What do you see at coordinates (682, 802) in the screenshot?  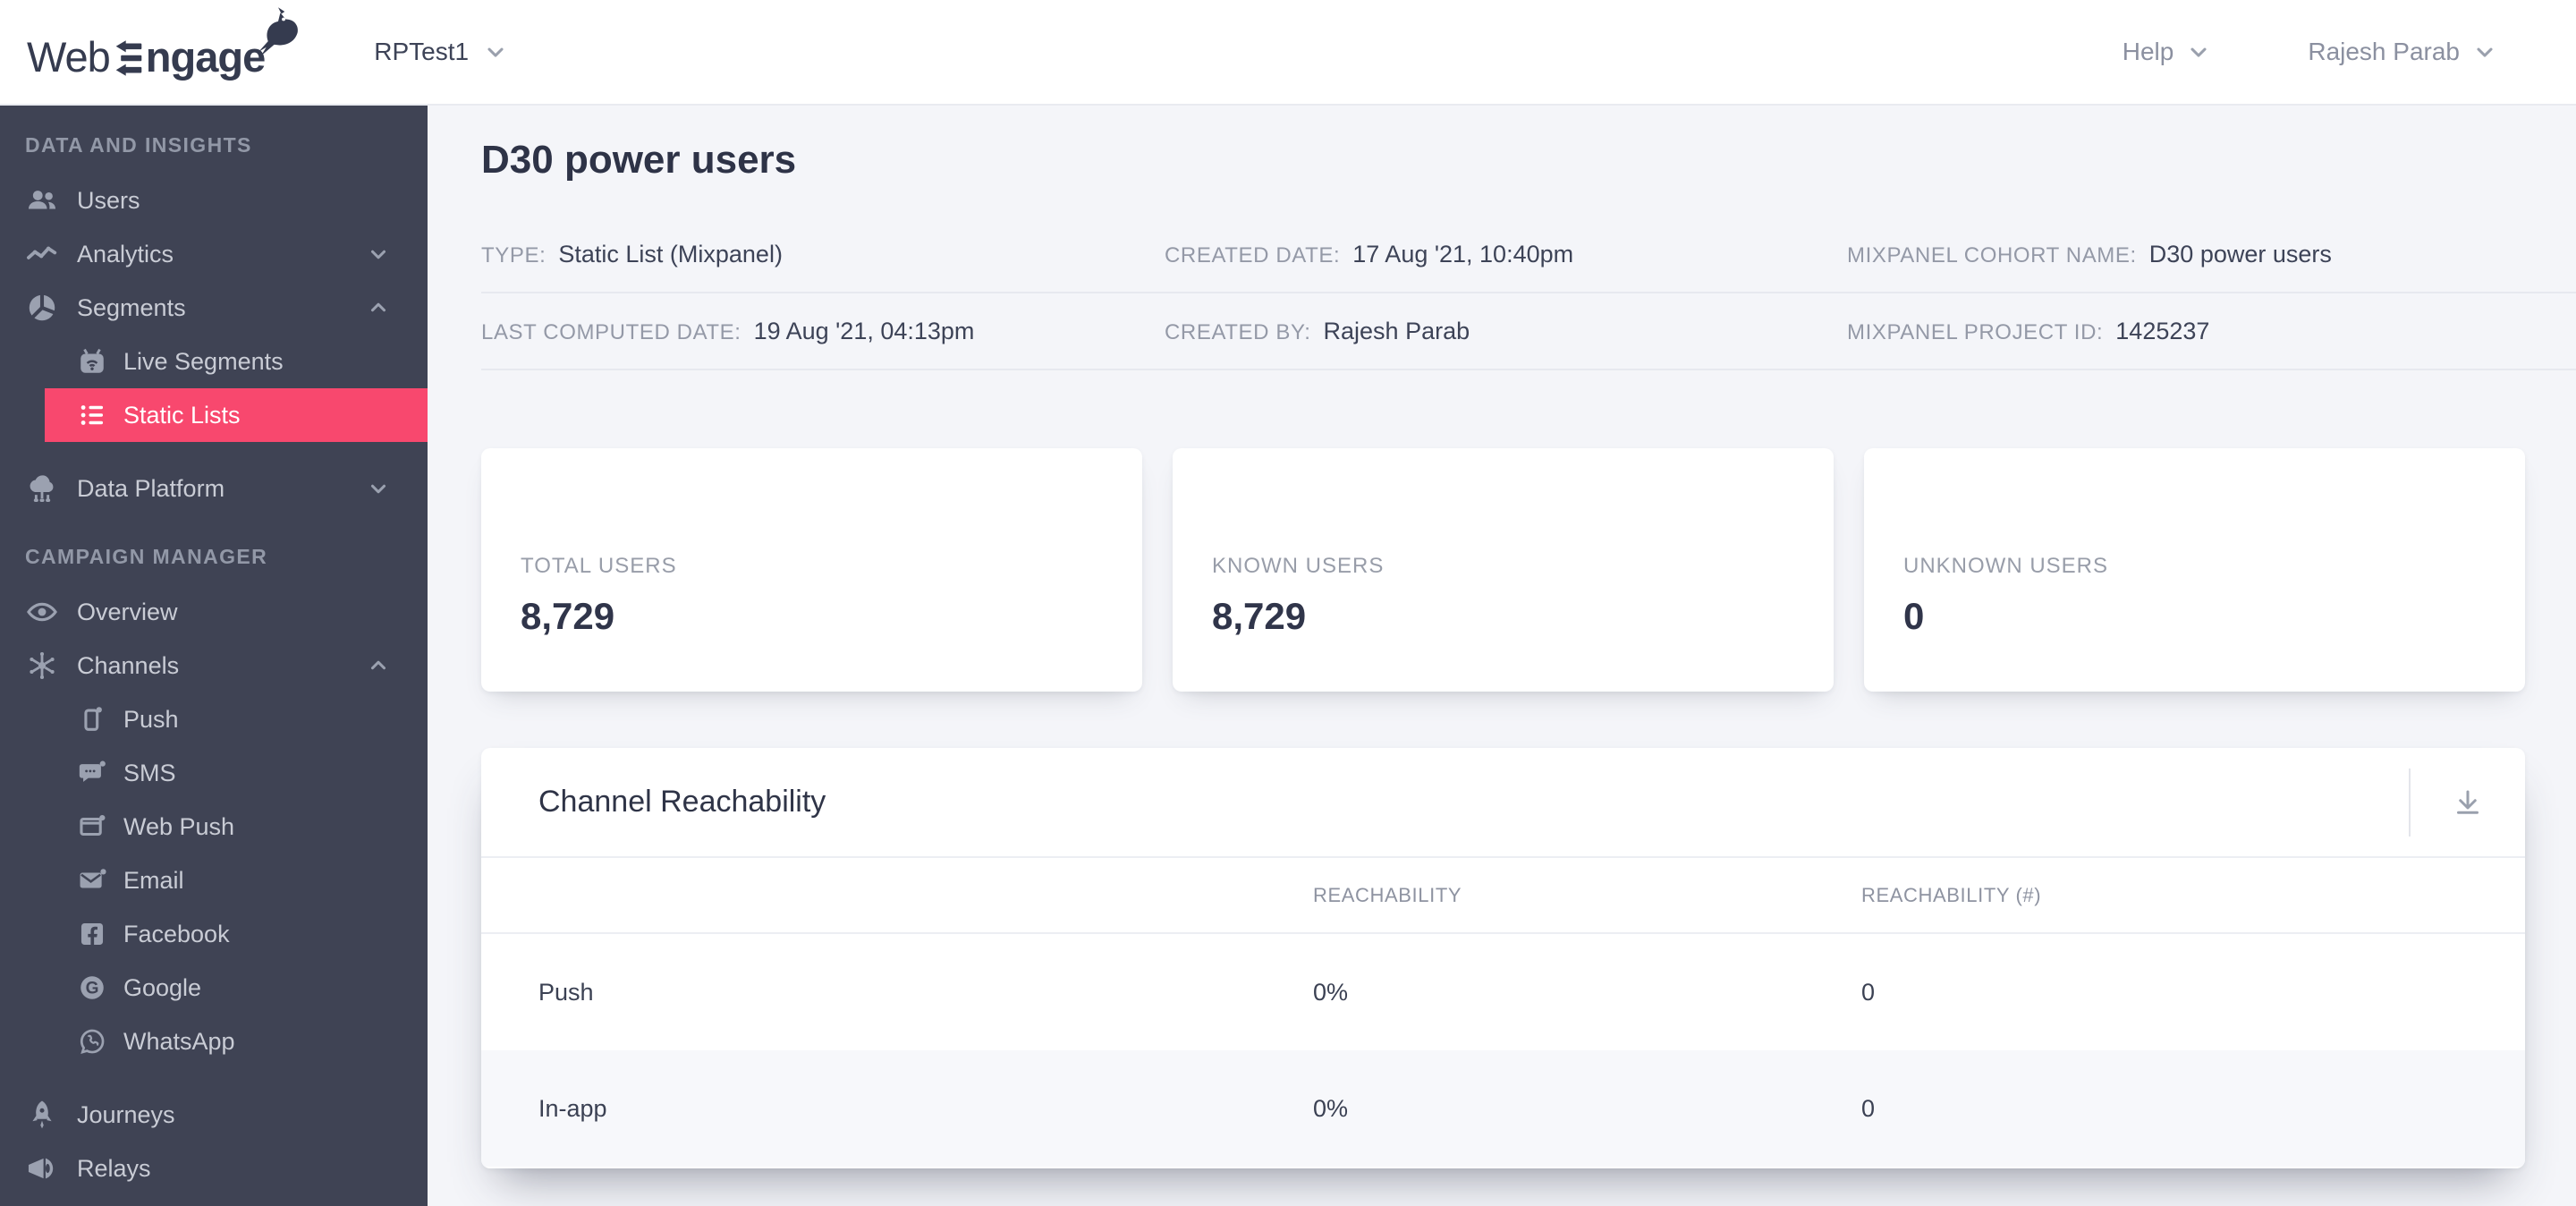 I see `section-title: Channel Reachability` at bounding box center [682, 802].